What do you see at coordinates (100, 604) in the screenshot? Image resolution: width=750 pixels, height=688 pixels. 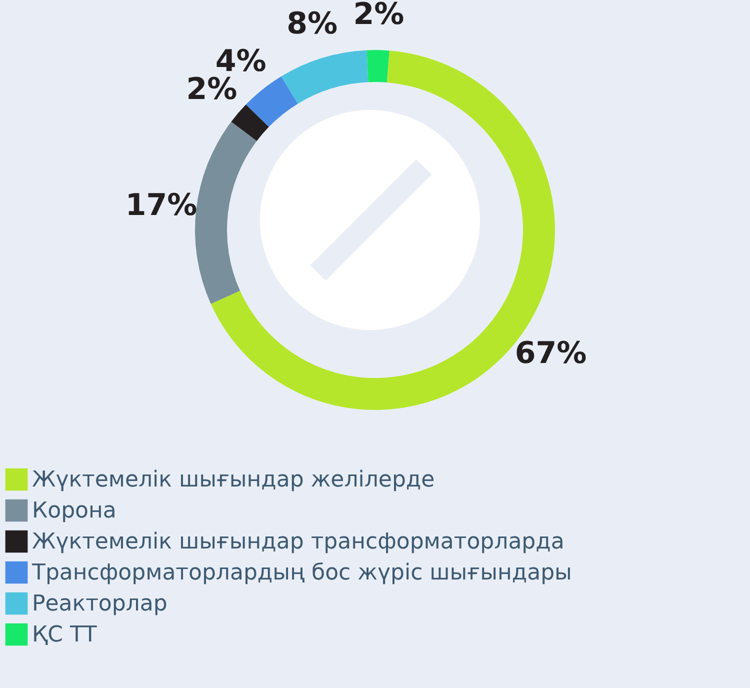 I see `legend-label: Реакторлар` at bounding box center [100, 604].